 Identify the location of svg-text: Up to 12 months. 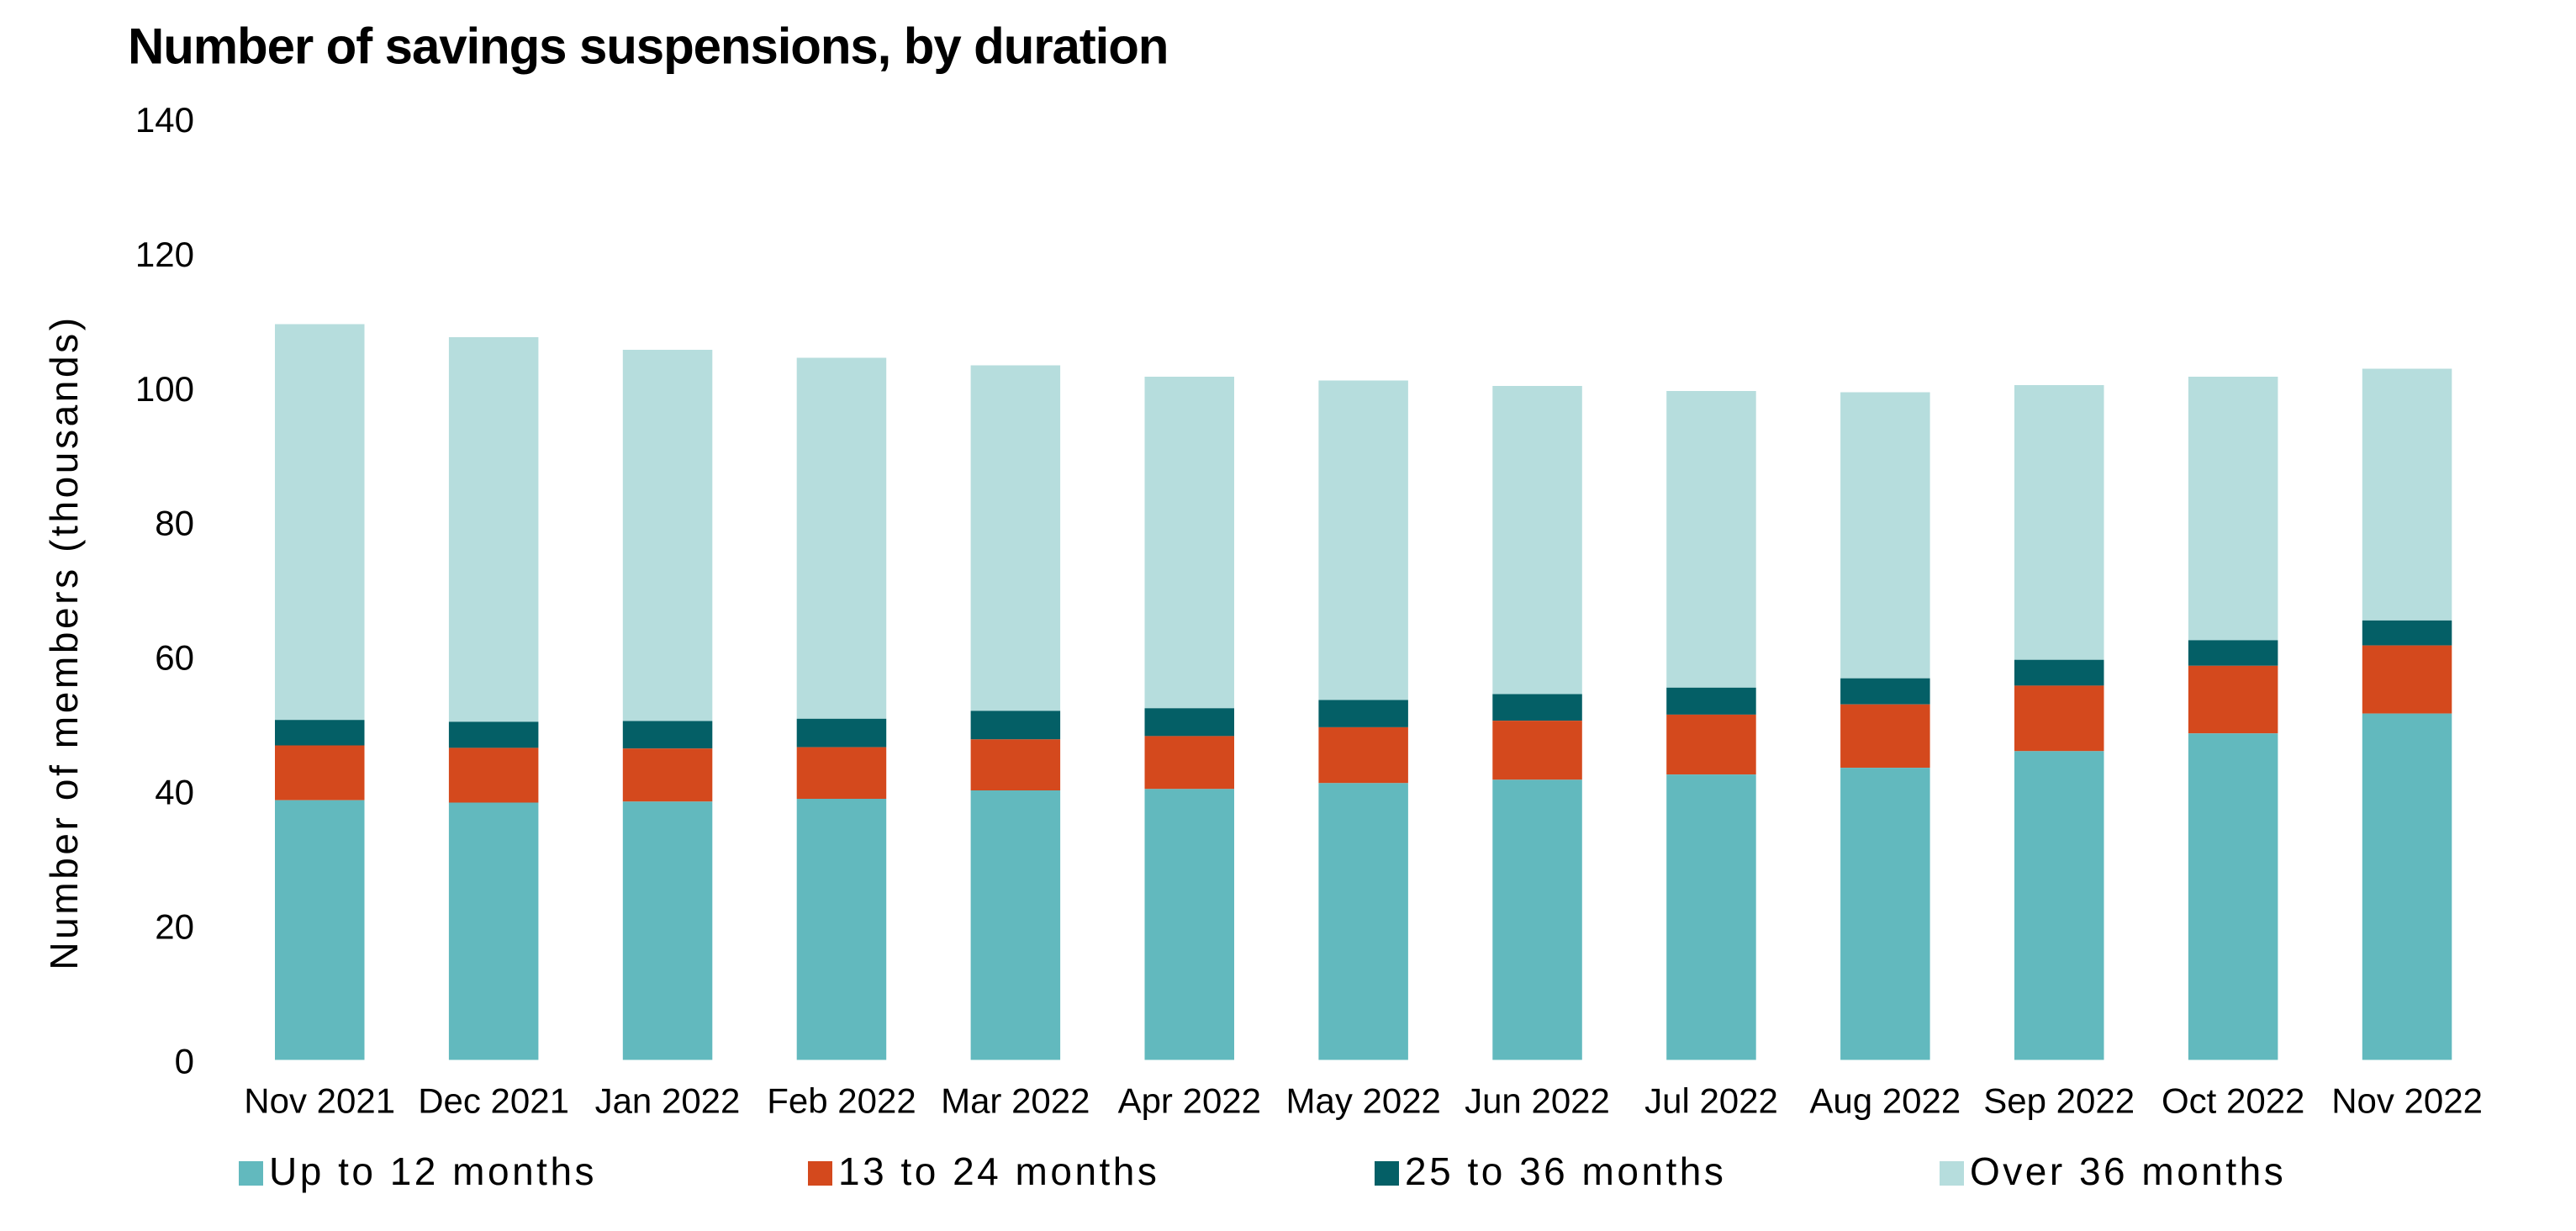
(433, 1171).